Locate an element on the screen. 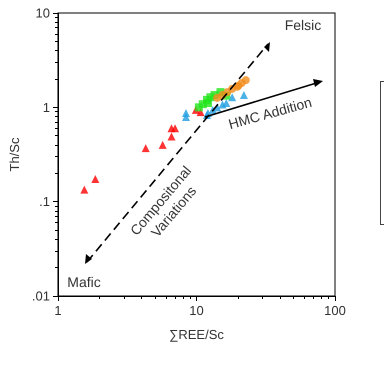 This screenshot has height=371, width=384. annotation: Felsic is located at coordinates (303, 25).